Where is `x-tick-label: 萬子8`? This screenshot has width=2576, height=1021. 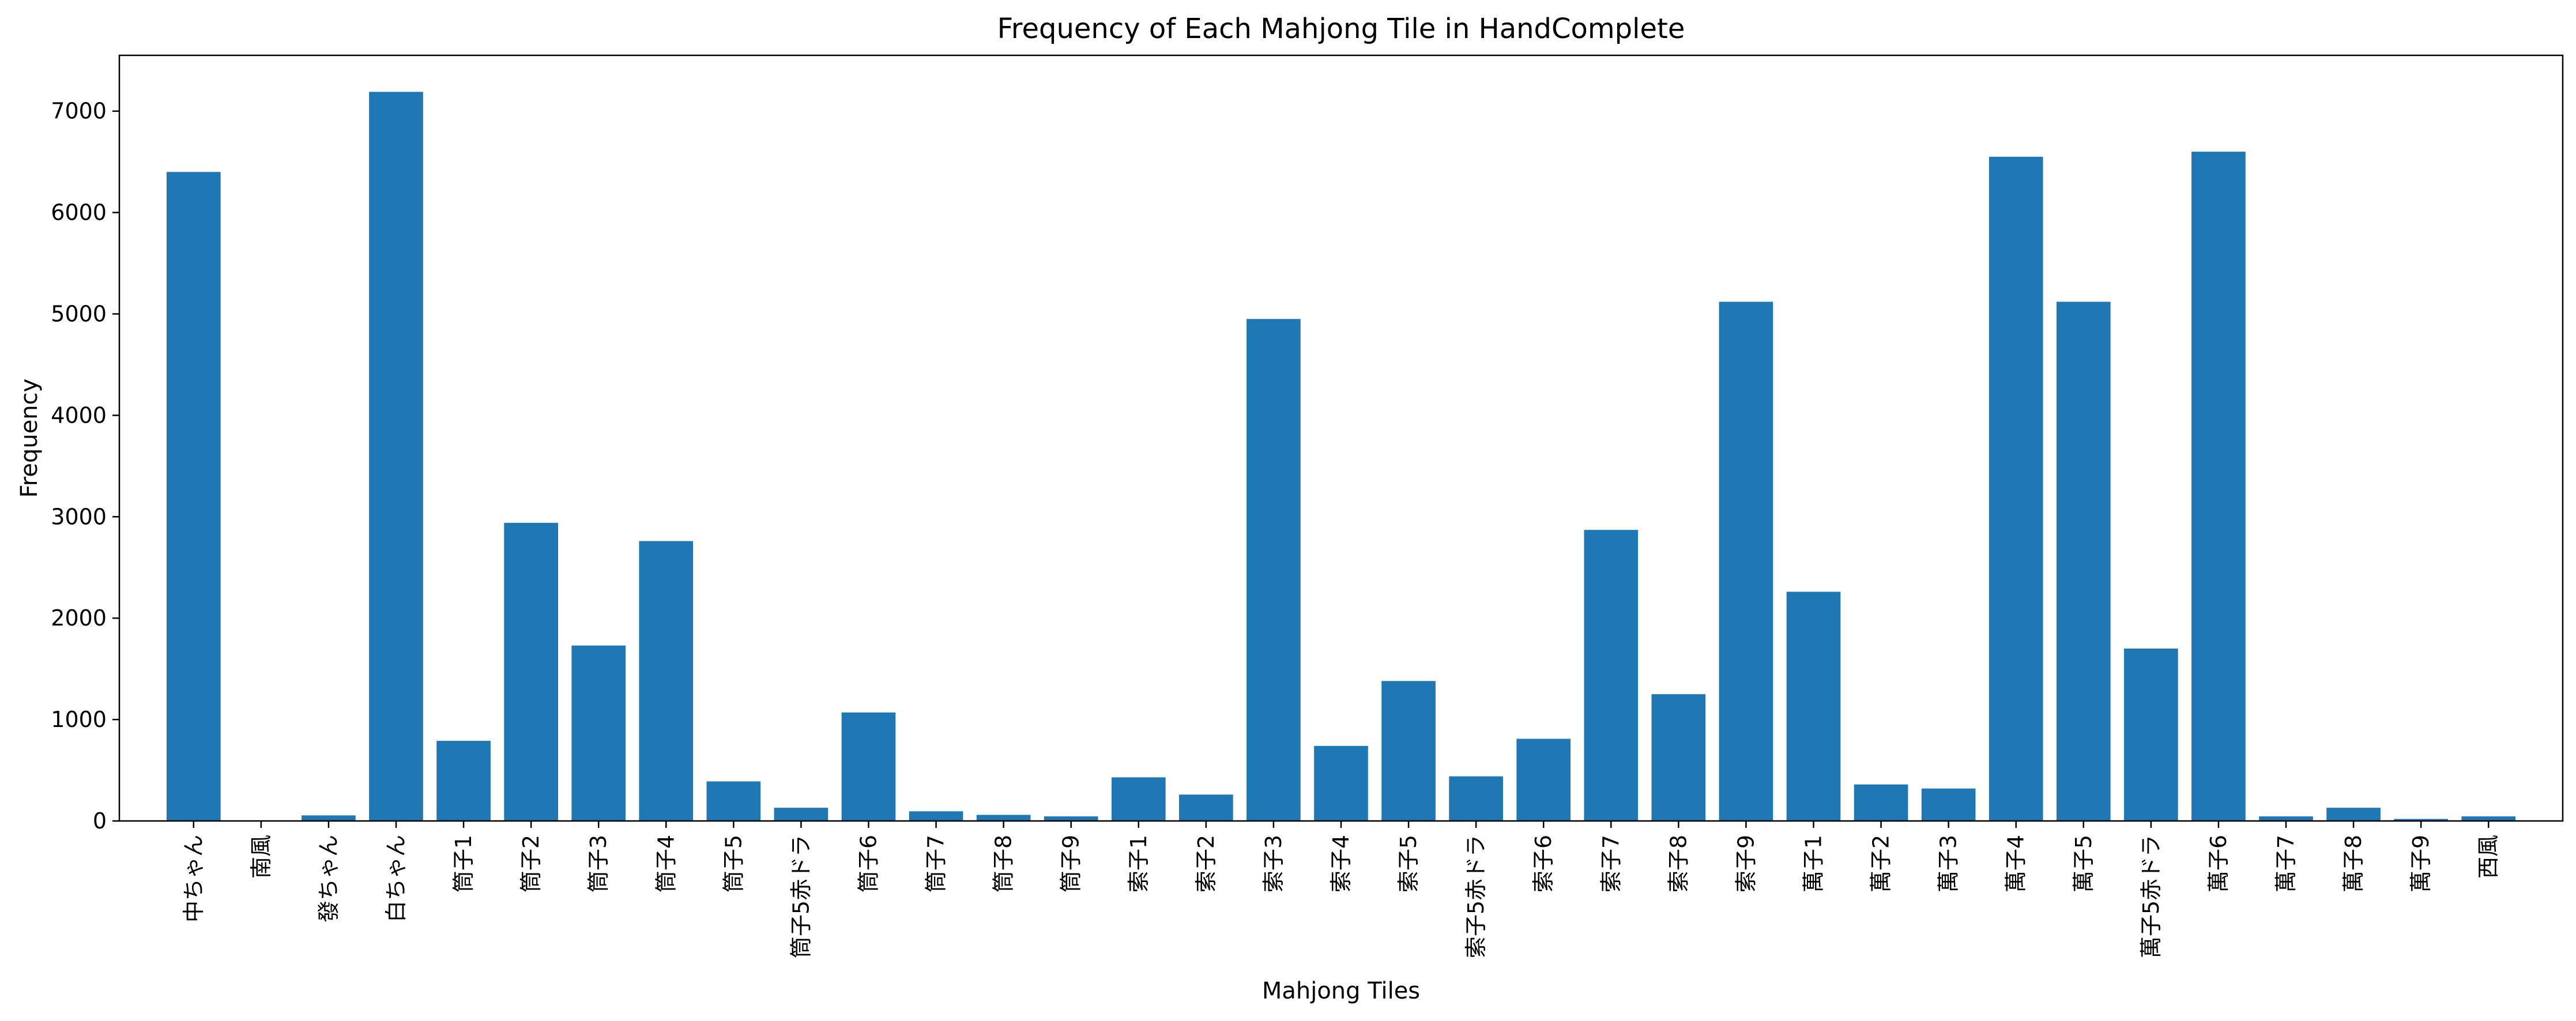
x-tick-label: 萬子8 is located at coordinates (2353, 864).